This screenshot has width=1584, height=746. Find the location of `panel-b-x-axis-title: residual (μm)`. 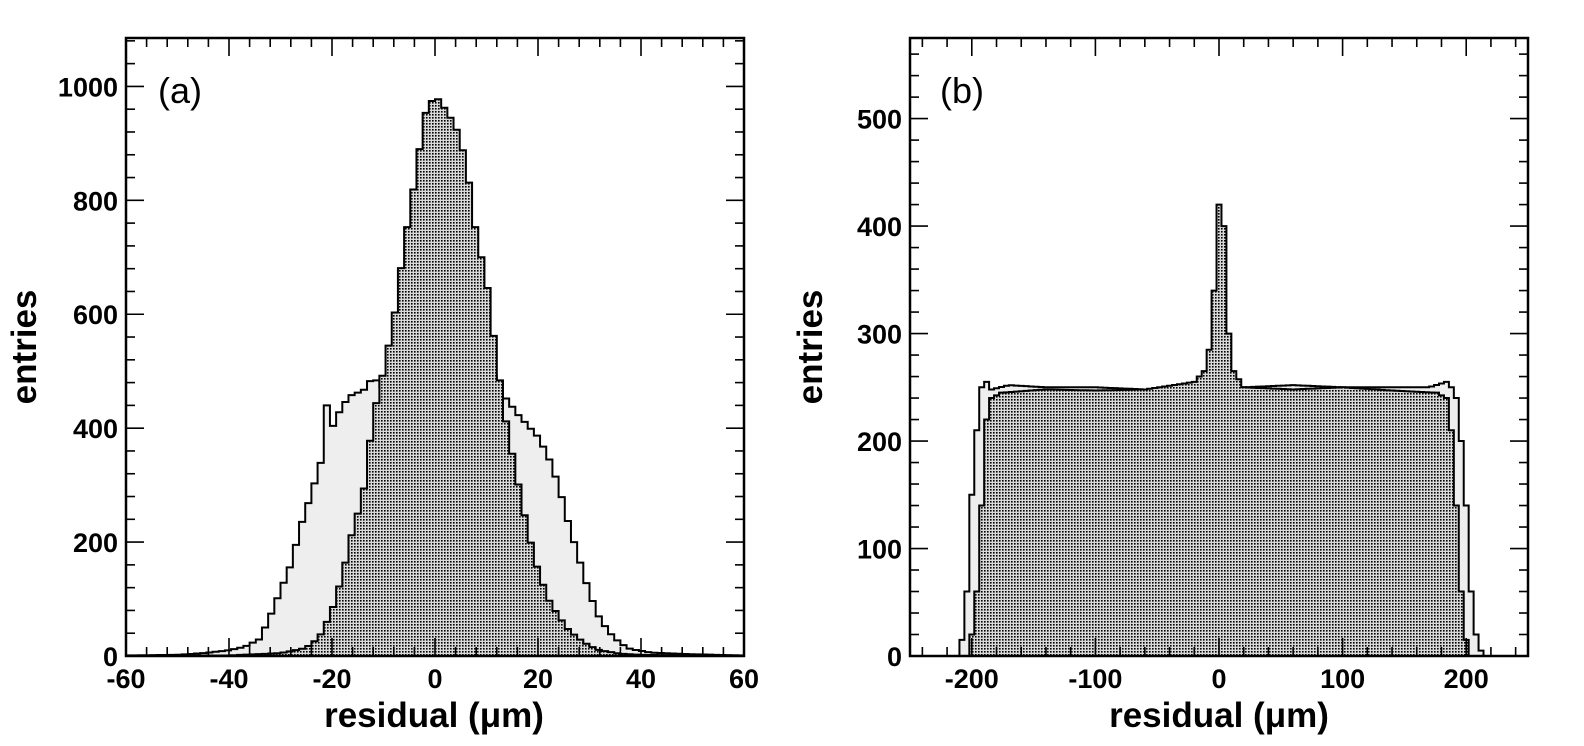

panel-b-x-axis-title: residual (μm) is located at coordinates (1219, 715).